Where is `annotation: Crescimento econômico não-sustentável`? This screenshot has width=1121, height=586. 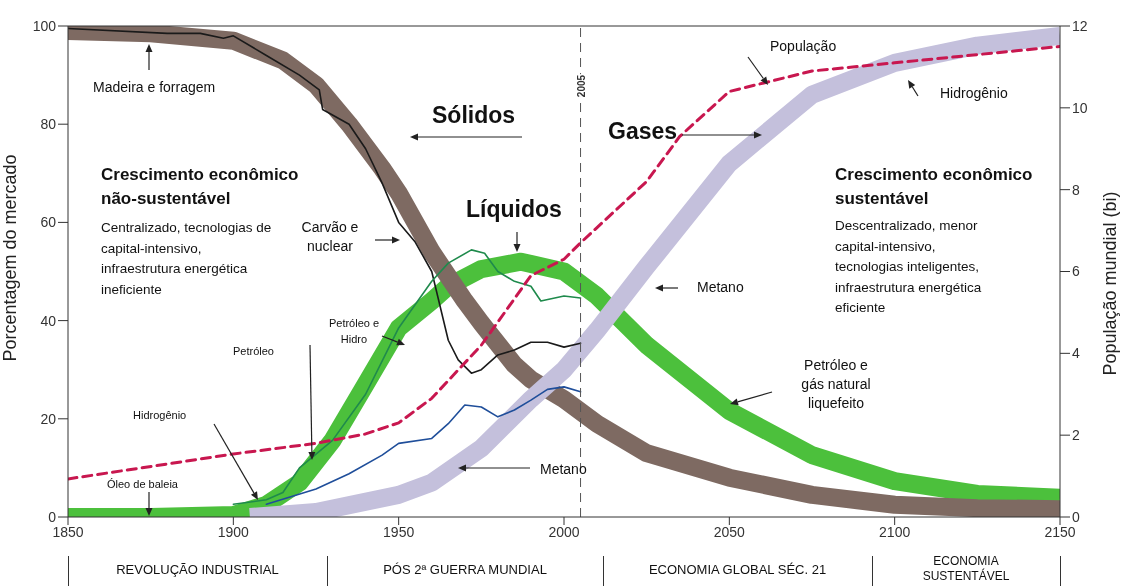
annotation: Crescimento econômico não-sustentável is located at coordinates (200, 187).